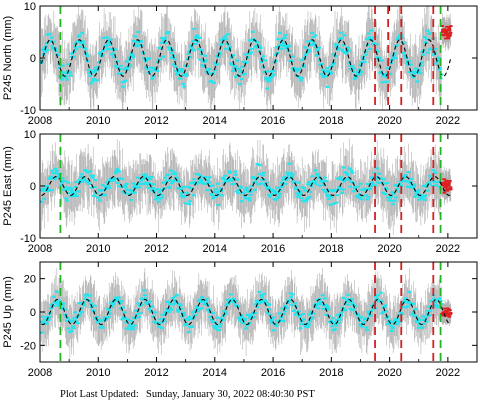 Image resolution: width=481 pixels, height=404 pixels. I want to click on y-axis-label: P245 East (mm), so click(8, 185).